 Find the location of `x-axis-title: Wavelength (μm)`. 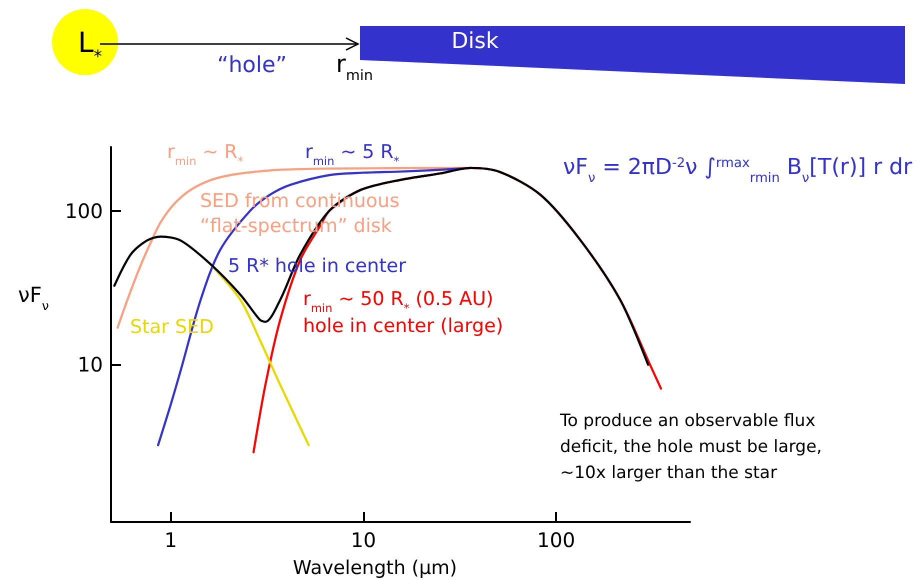

x-axis-title: Wavelength (μm) is located at coordinates (375, 568).